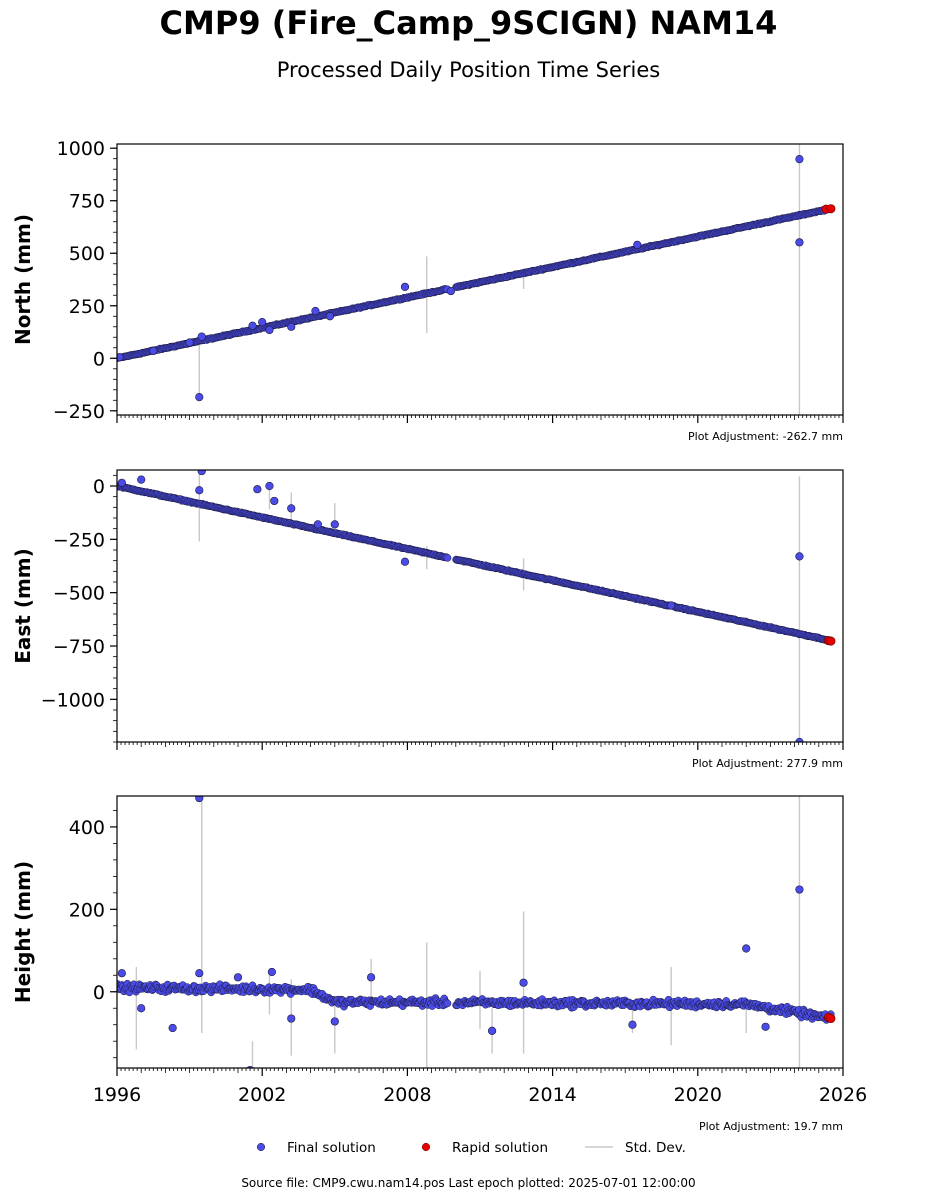 The height and width of the screenshot is (1200, 937). I want to click on legend-final-swatch, so click(261, 1147).